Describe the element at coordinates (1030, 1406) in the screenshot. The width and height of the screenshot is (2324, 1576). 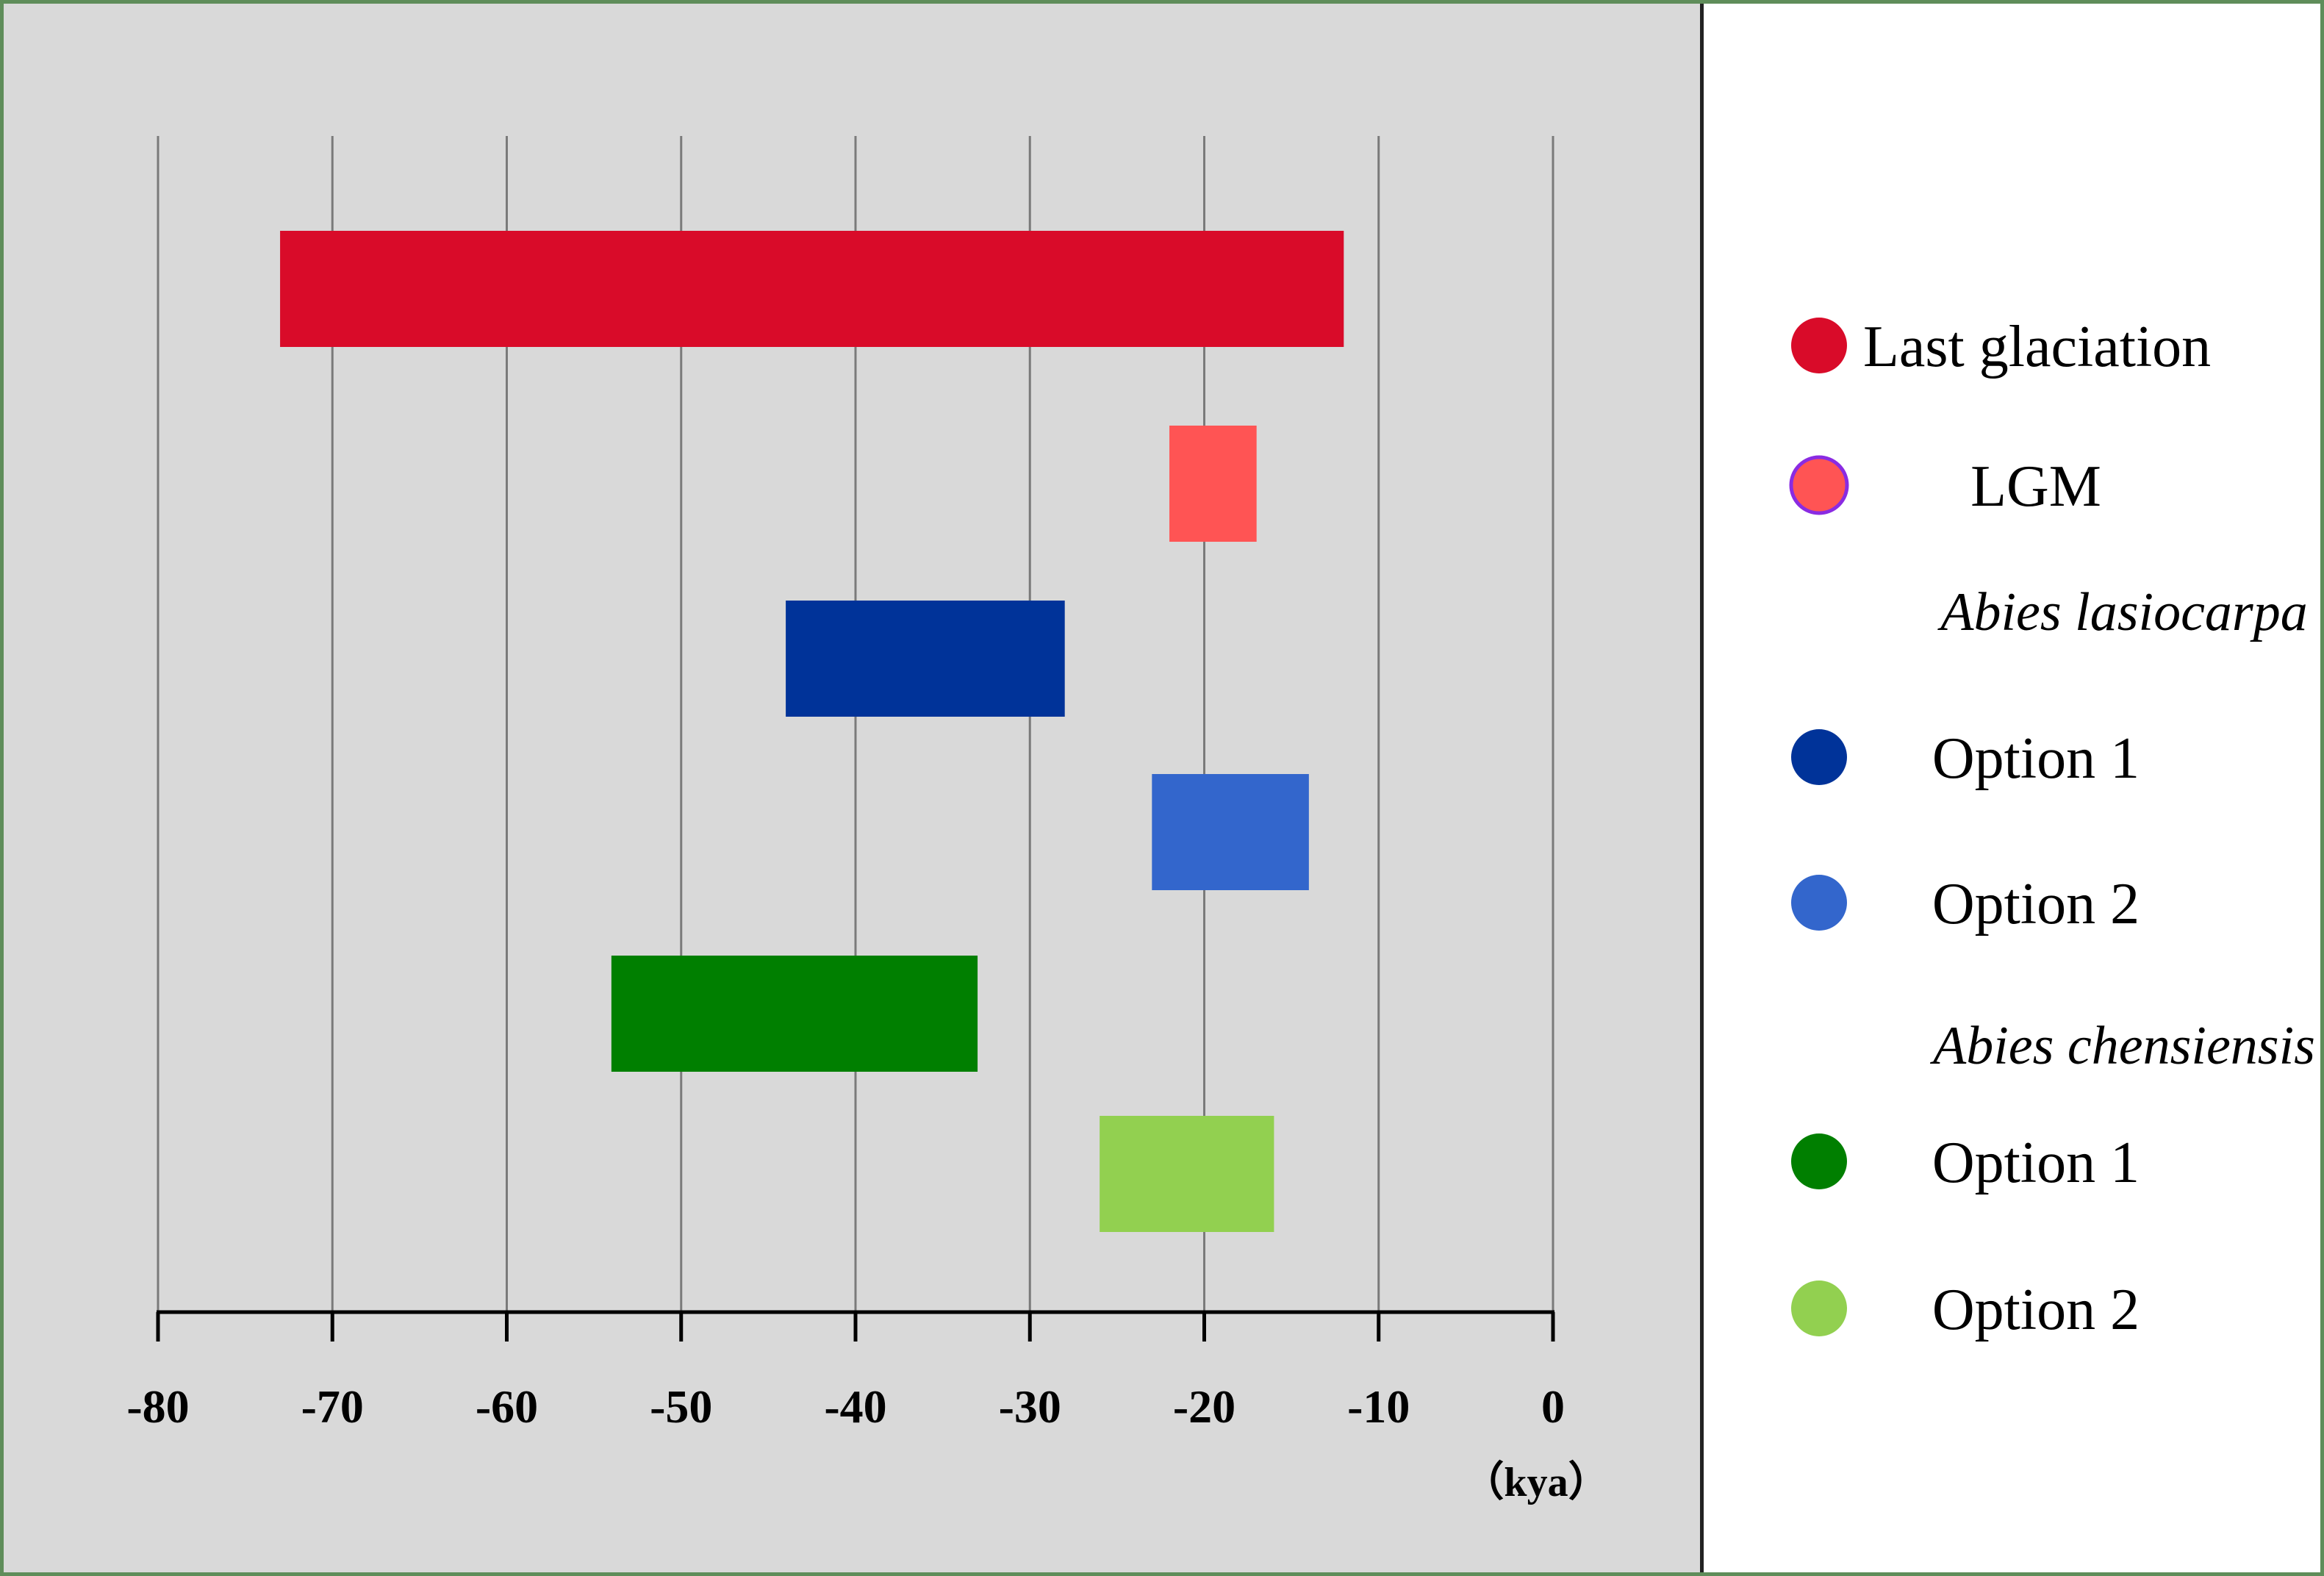
I see `x-tick-label: -30` at that location.